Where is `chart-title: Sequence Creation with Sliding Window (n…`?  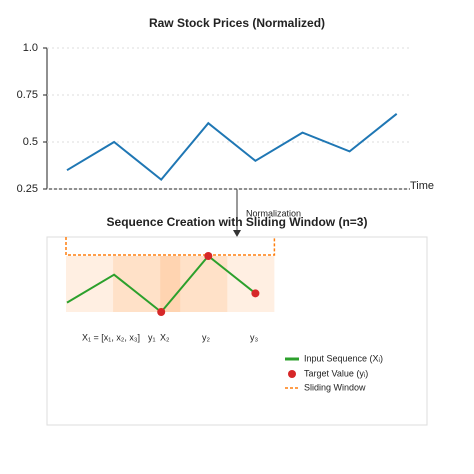
chart-title: Sequence Creation with Sliding Window (n… is located at coordinates (237, 222).